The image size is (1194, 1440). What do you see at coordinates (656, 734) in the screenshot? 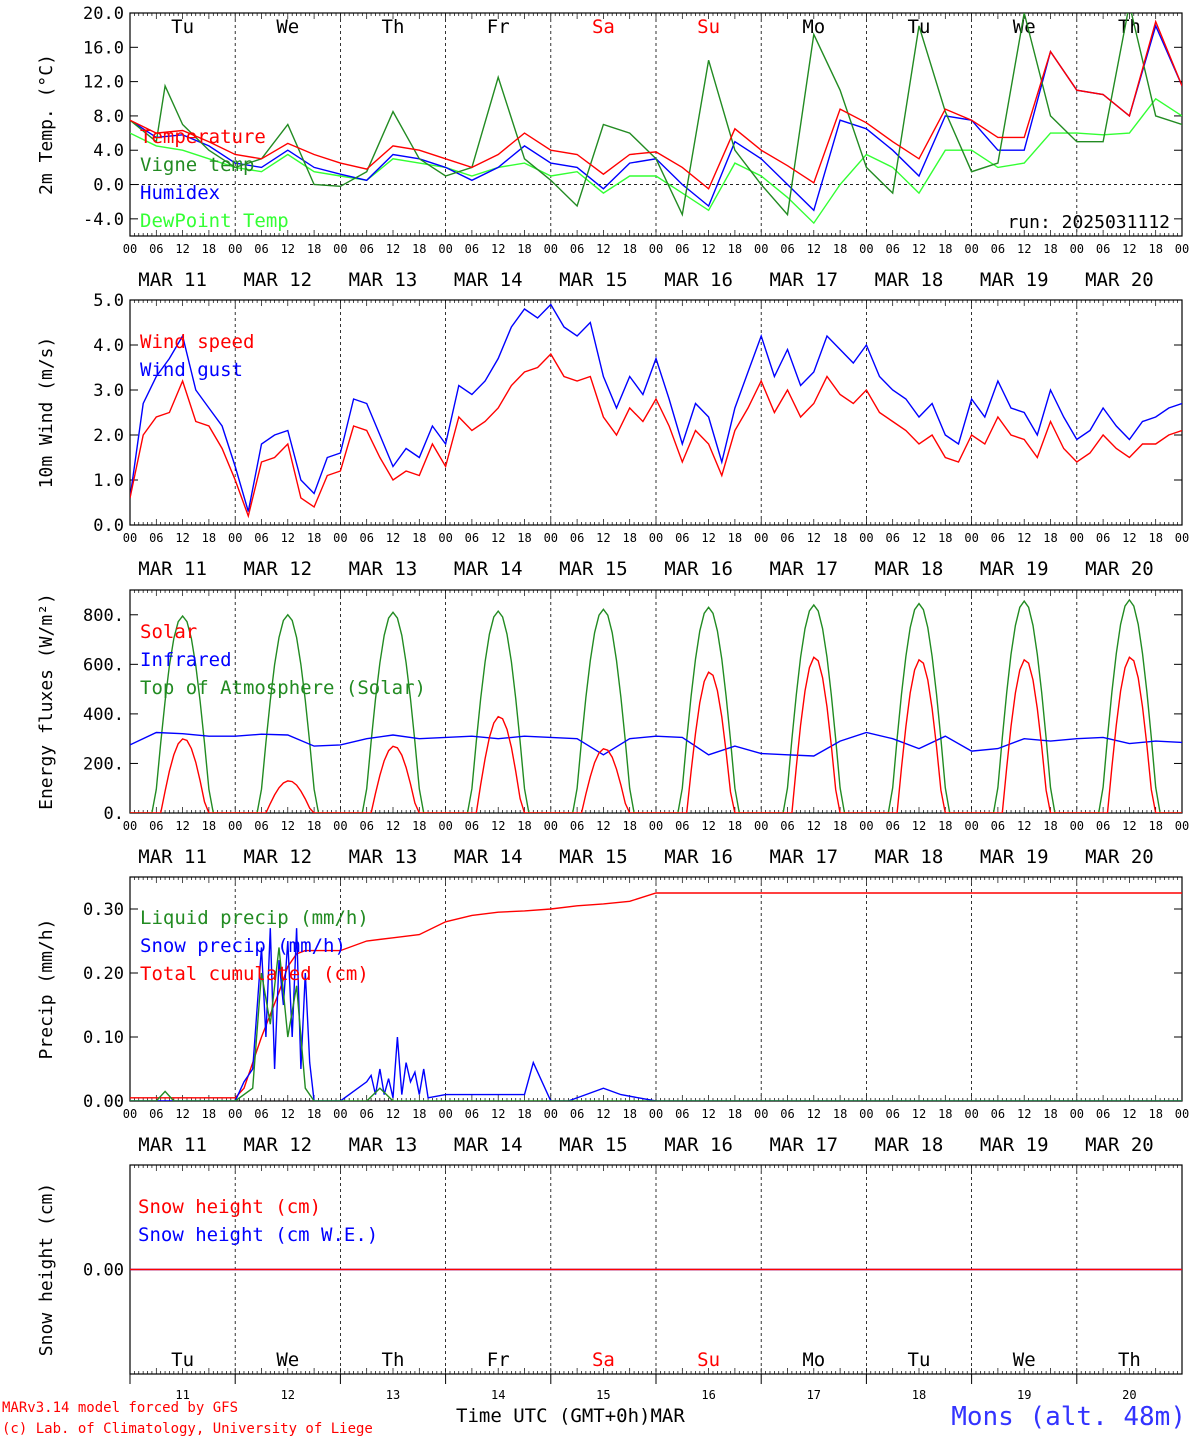
I see `series-line-solar` at bounding box center [656, 734].